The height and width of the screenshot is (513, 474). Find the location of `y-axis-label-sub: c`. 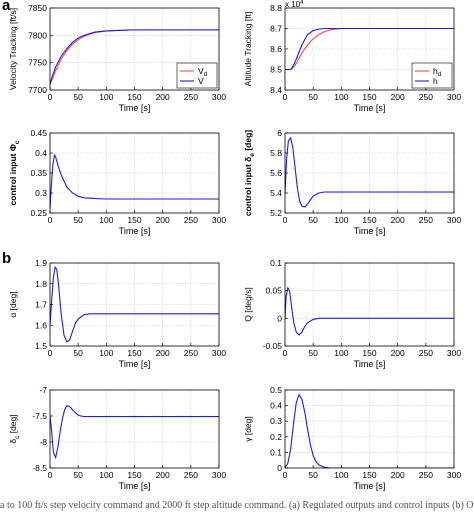

y-axis-label-sub: c is located at coordinates (17, 437).